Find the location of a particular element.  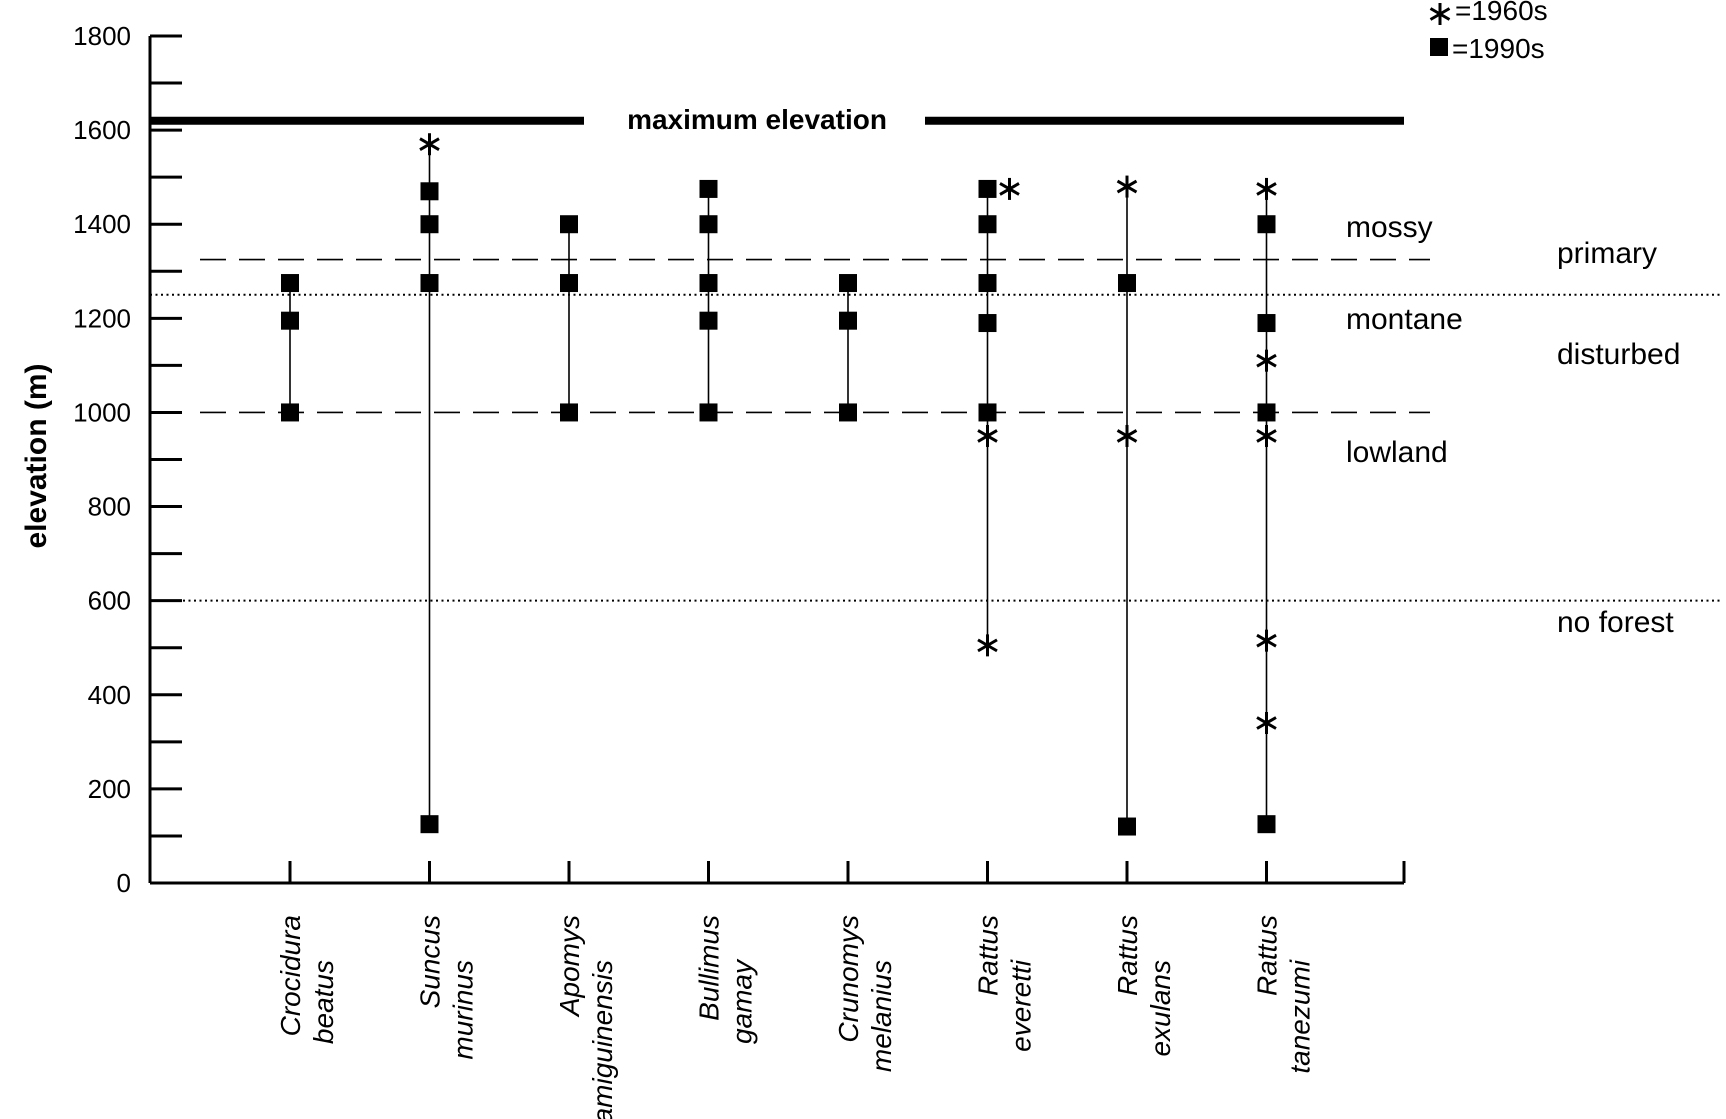

zone-label-disturbed: disturbed is located at coordinates (1618, 354).